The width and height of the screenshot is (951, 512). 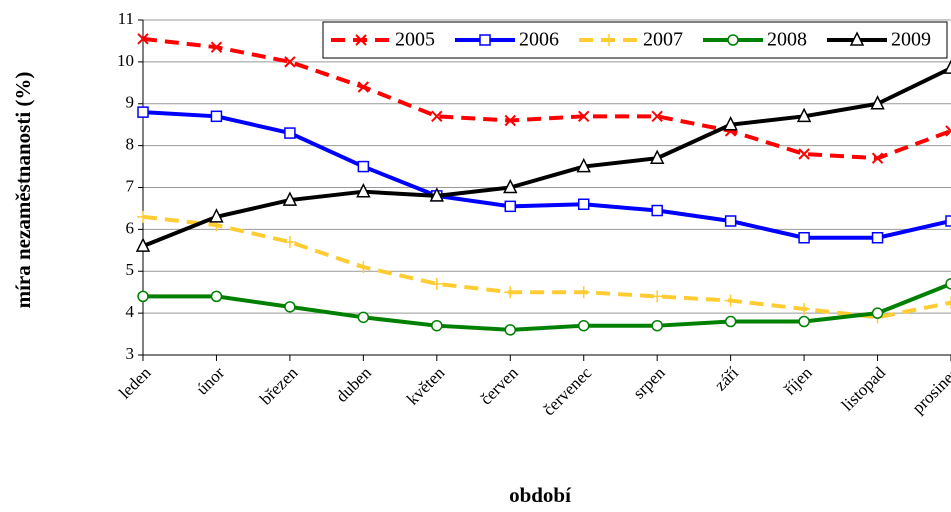 What do you see at coordinates (540, 495) in the screenshot?
I see `x-axis-title: období` at bounding box center [540, 495].